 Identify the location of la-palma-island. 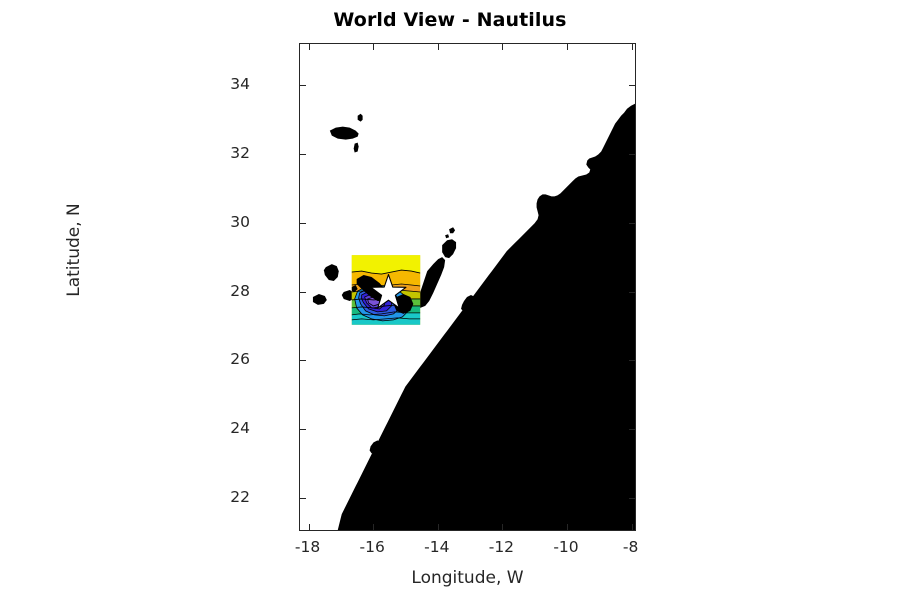
(331, 273).